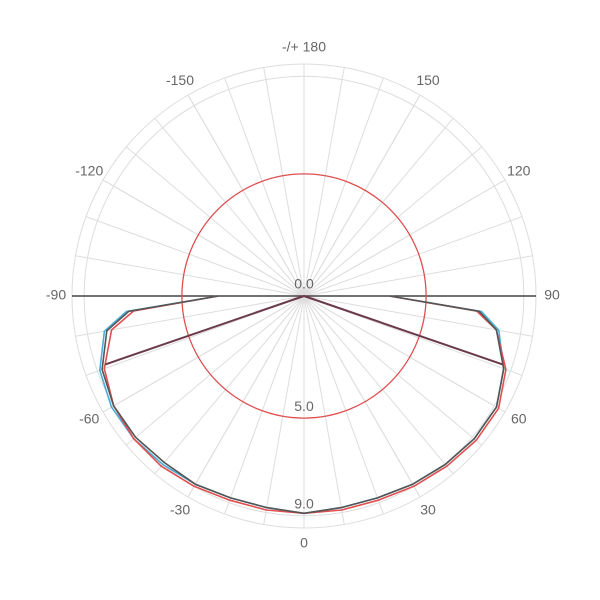 This screenshot has height=600, width=600. I want to click on angle-tick-label: -/+ 180, so click(304, 47).